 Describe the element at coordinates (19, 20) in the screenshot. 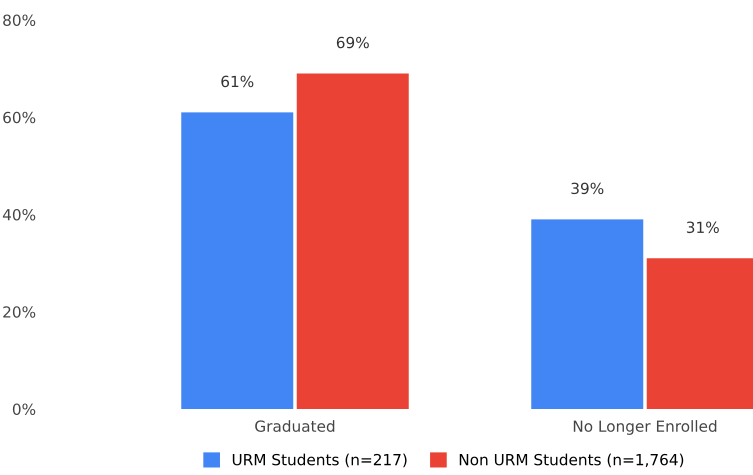

I see `y-tick-label: 80%` at that location.